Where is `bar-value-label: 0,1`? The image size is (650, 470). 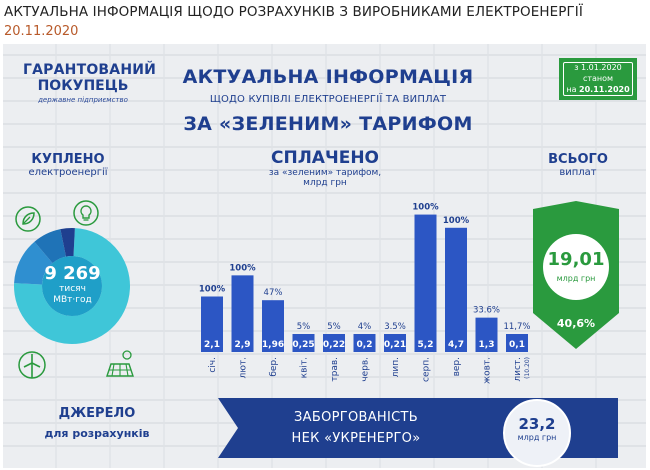 bar-value-label: 0,1 is located at coordinates (517, 345).